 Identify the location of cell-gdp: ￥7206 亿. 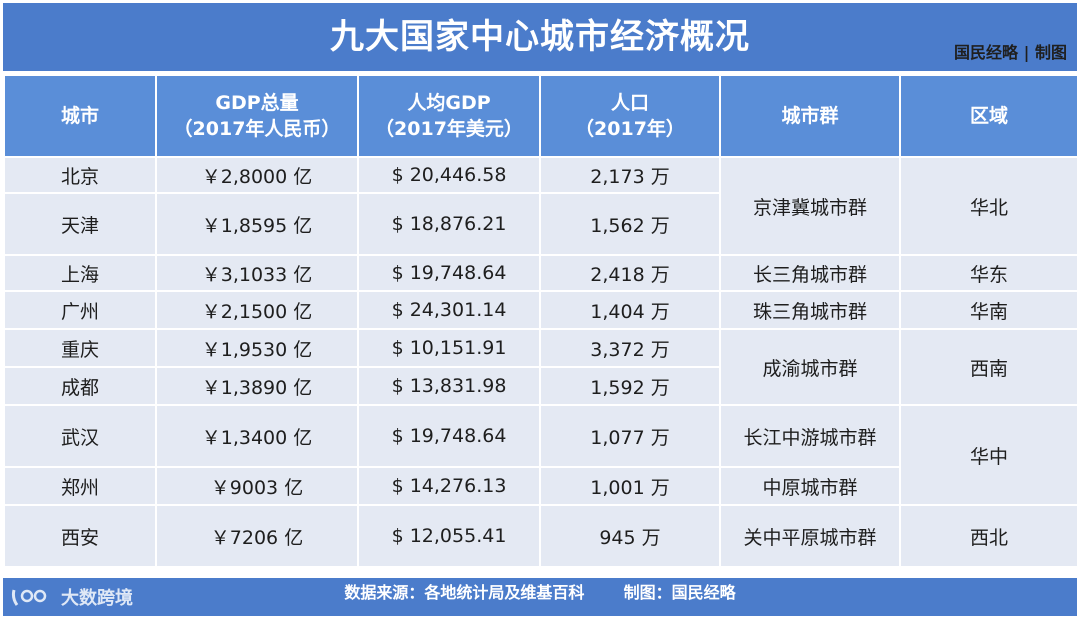
(257, 536).